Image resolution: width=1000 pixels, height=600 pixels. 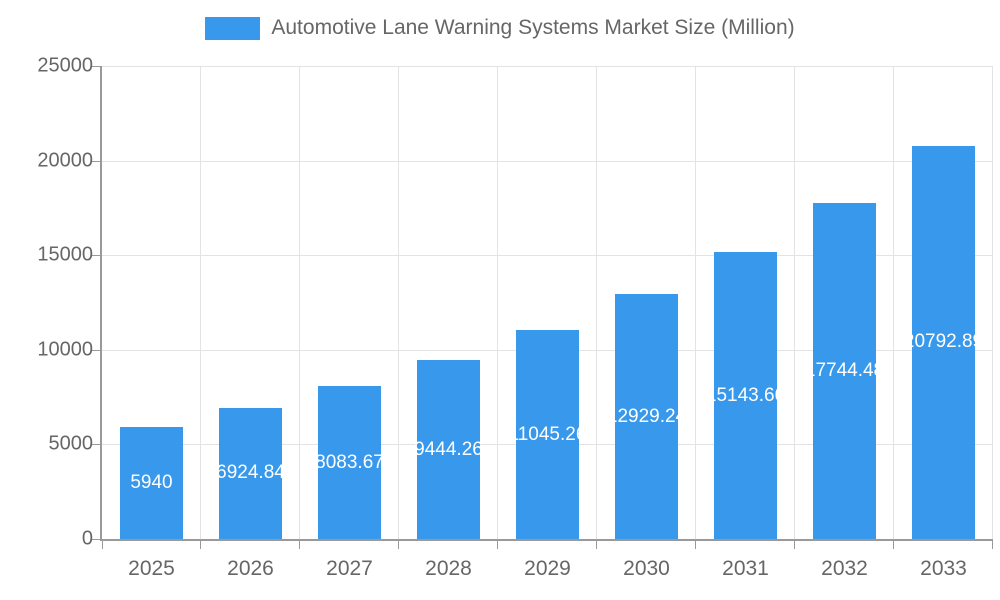 What do you see at coordinates (250, 568) in the screenshot?
I see `x-axis-label: 2026` at bounding box center [250, 568].